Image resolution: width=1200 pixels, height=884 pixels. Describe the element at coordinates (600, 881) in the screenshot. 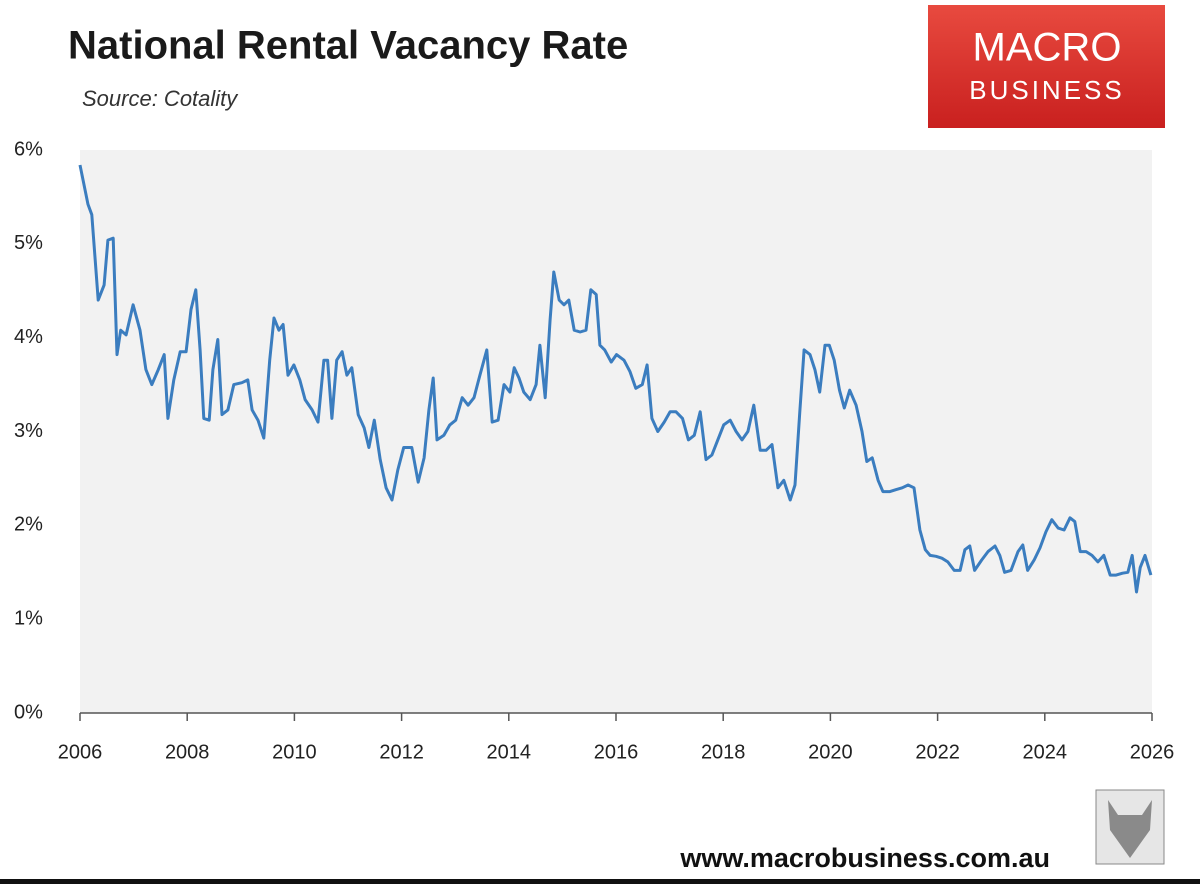

I see `bottom-rule` at that location.